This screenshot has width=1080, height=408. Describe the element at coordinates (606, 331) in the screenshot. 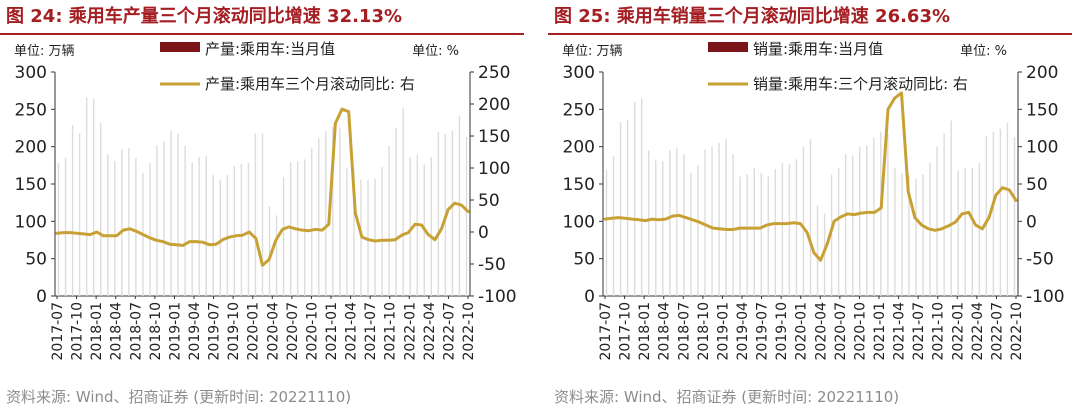

I see `x-tick-label: 2017-07` at that location.